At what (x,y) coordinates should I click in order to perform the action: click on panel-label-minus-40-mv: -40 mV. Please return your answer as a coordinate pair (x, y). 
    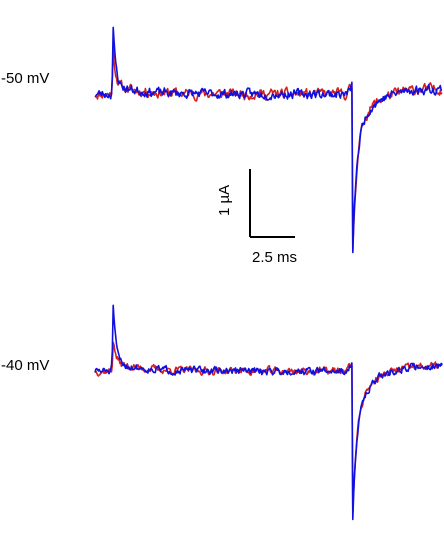
    Looking at the image, I should click on (25, 365).